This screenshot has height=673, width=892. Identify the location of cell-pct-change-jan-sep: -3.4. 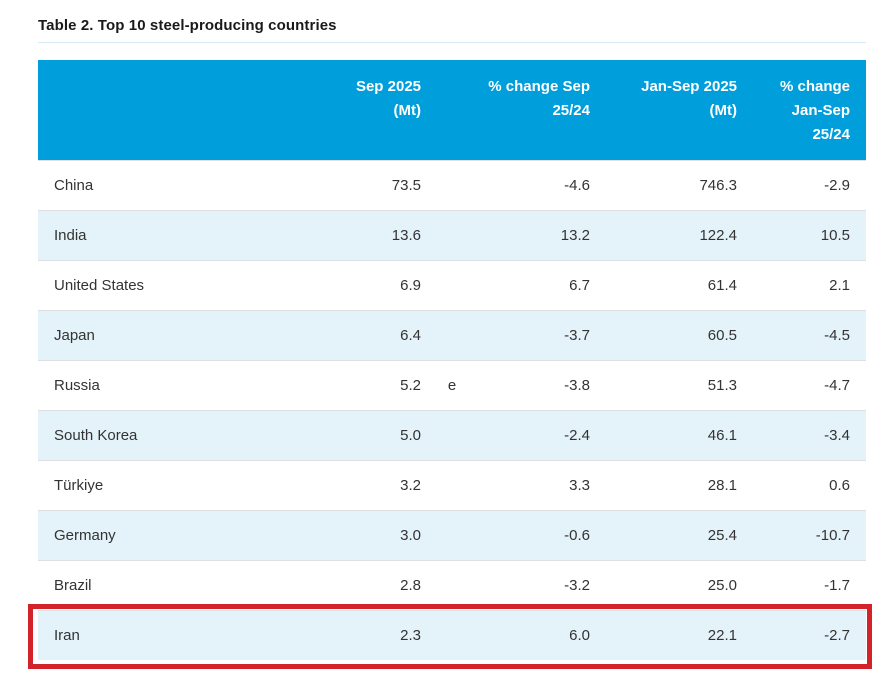
(809, 434).